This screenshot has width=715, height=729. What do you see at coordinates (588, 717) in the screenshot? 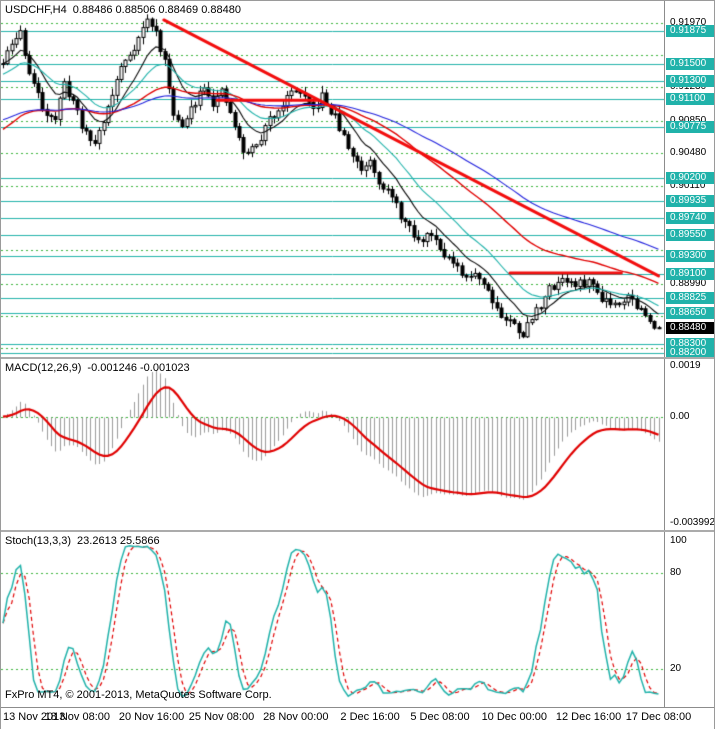
I see `time-axis-label: 12 Dec 16:00` at bounding box center [588, 717].